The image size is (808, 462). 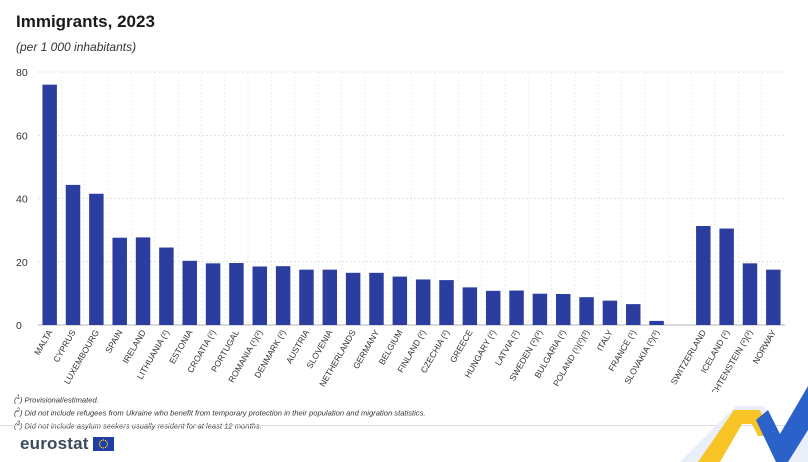 I want to click on bar-luxembourg, so click(x=96, y=259).